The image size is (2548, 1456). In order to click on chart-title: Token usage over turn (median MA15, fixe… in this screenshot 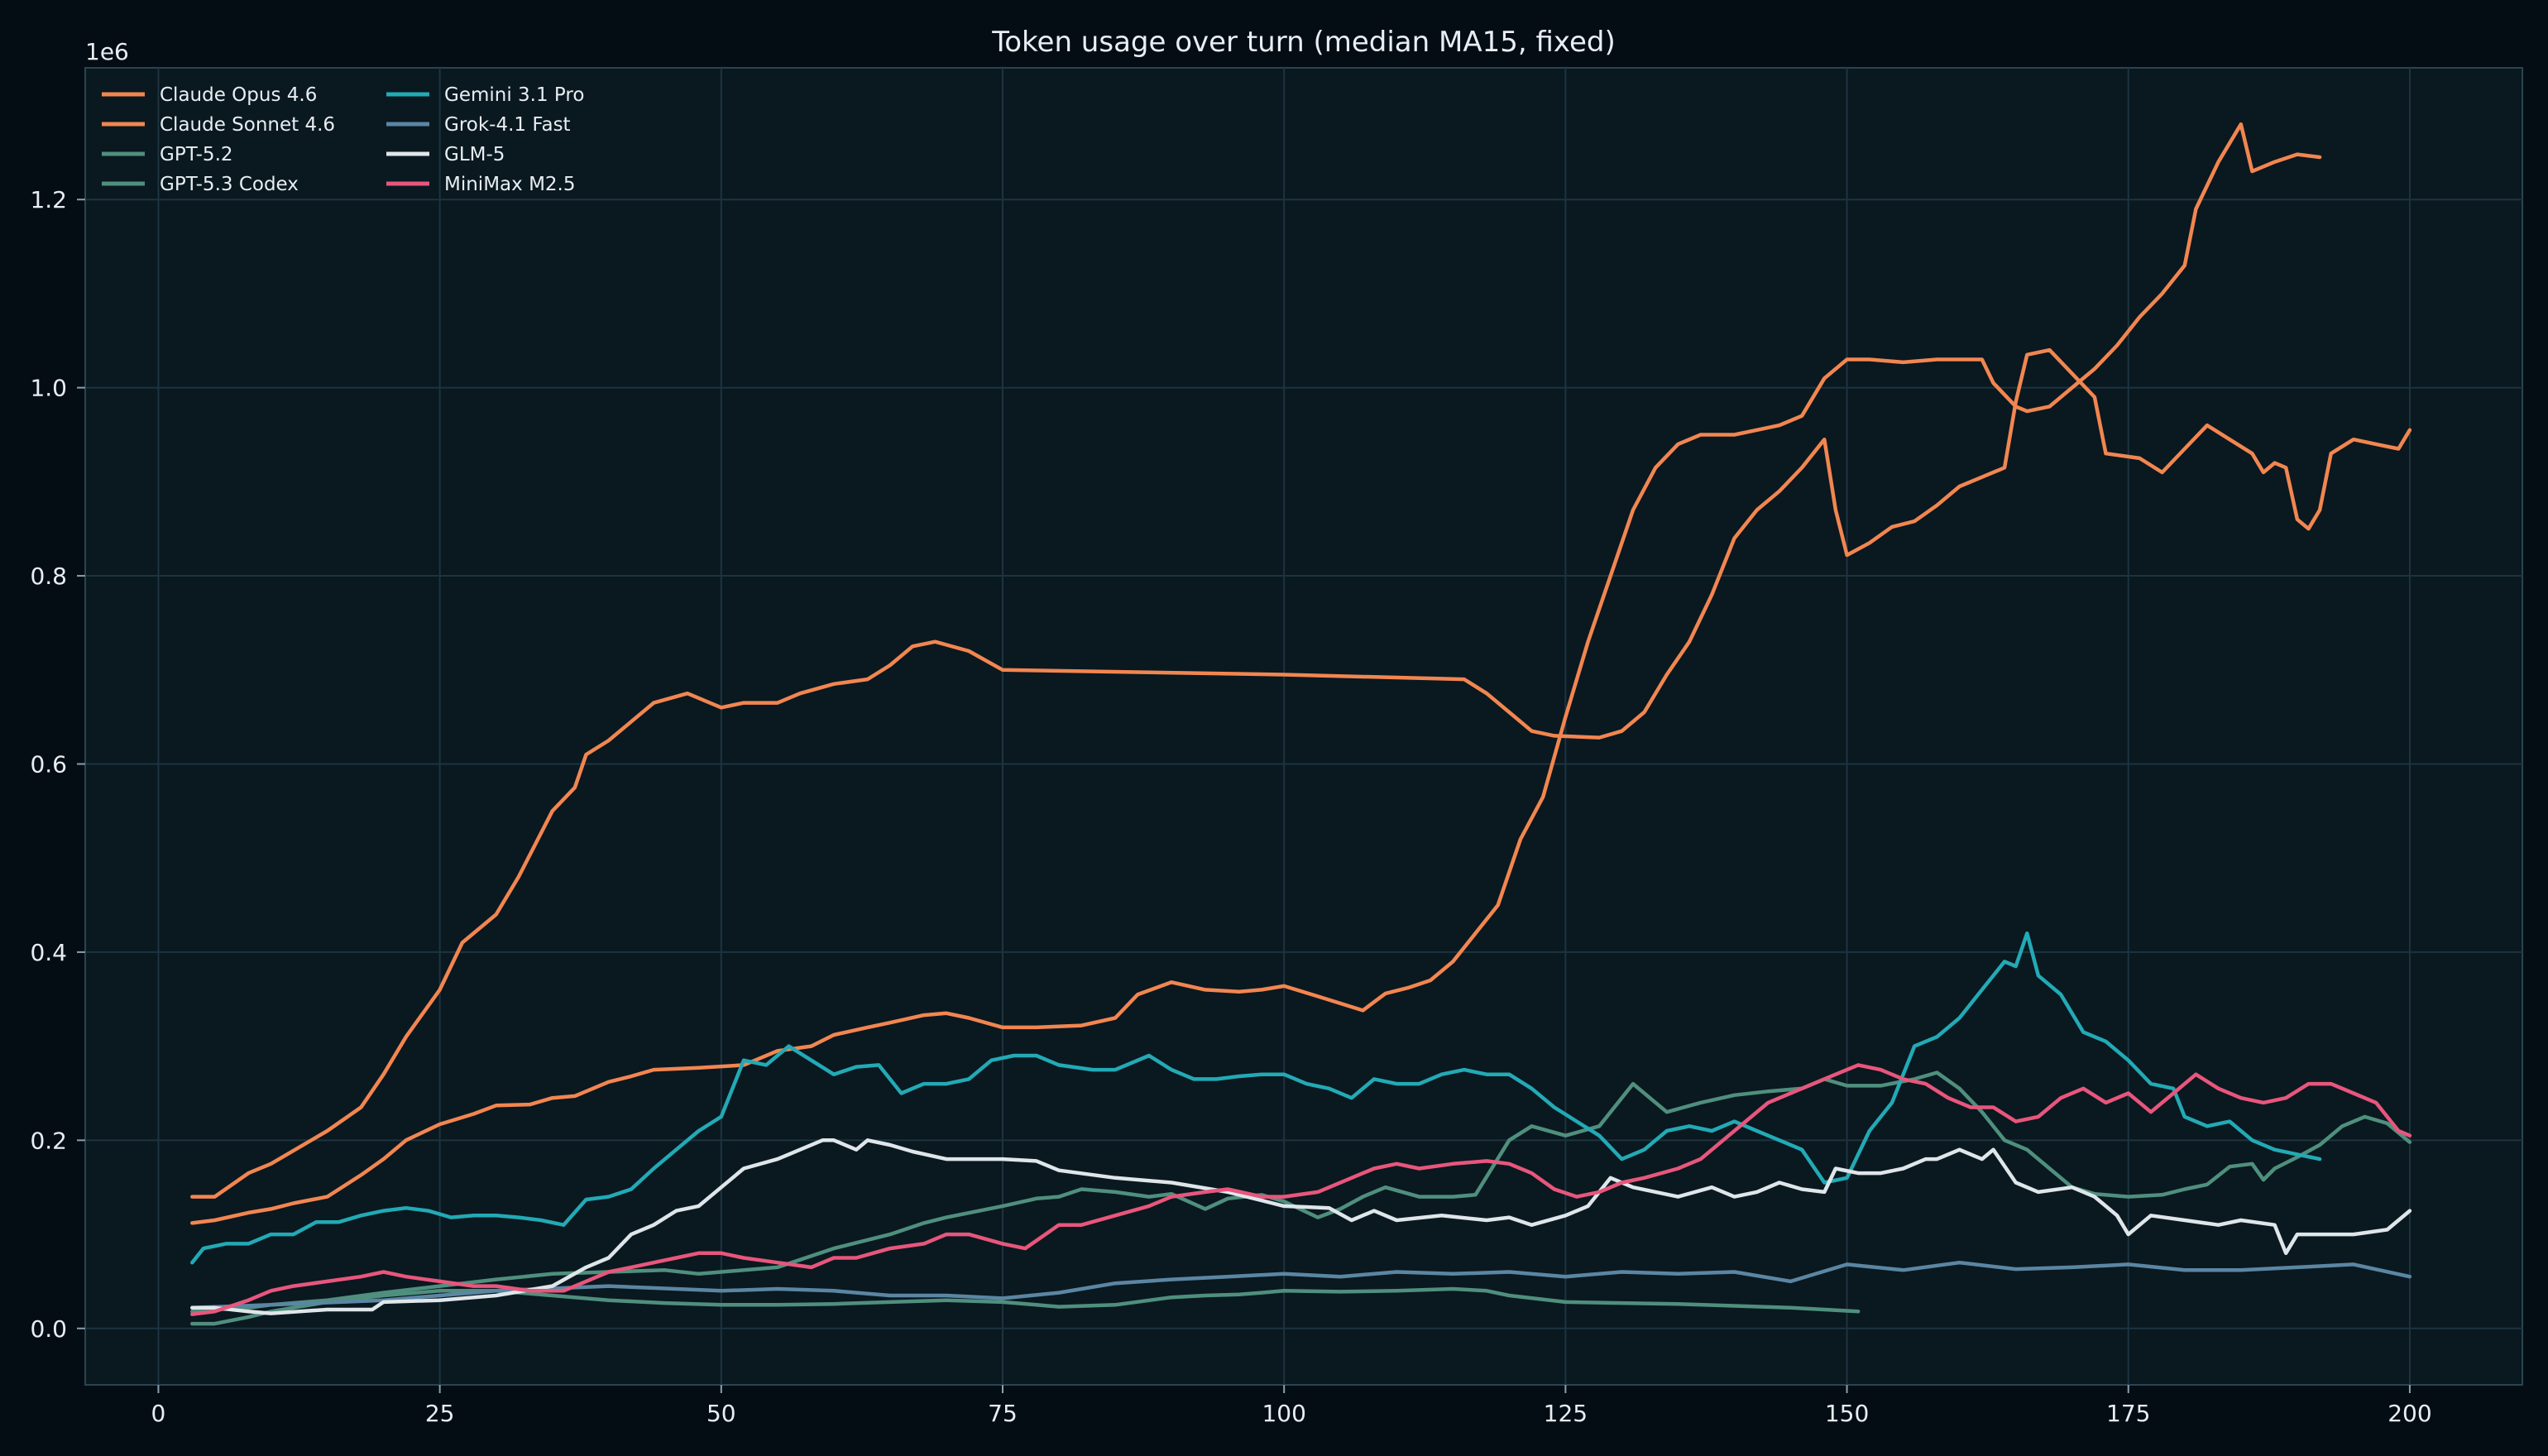, I will do `click(1303, 42)`.